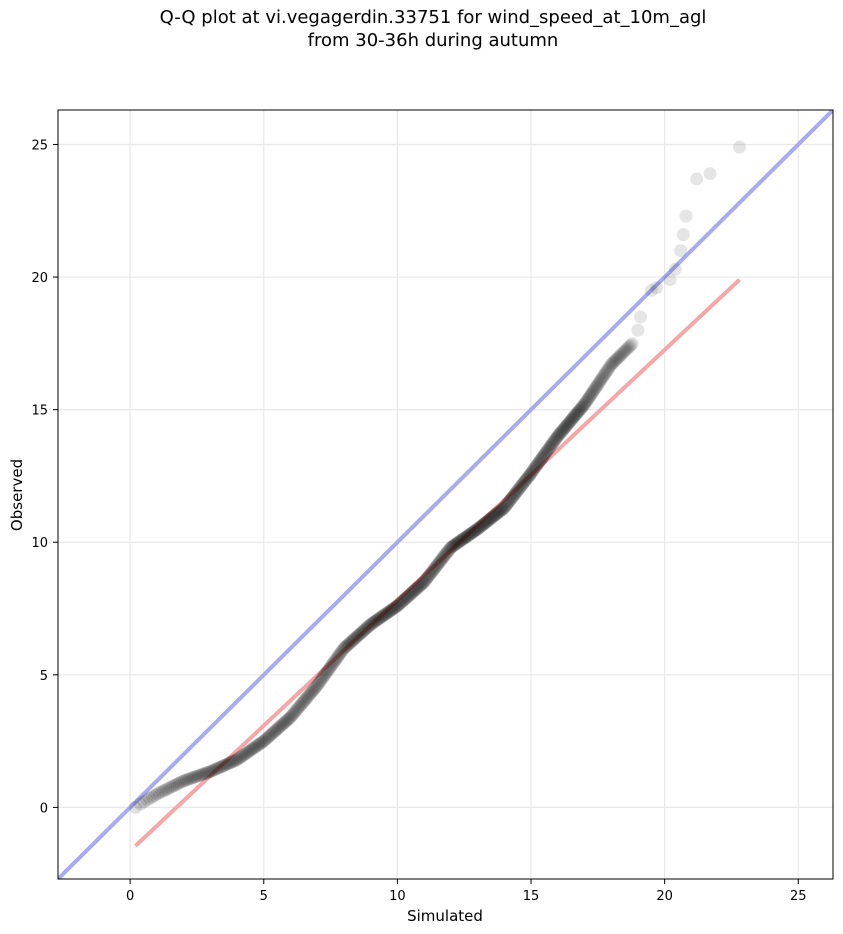 This screenshot has width=843, height=934. What do you see at coordinates (531, 896) in the screenshot?
I see `x-tick-label-3: 15` at bounding box center [531, 896].